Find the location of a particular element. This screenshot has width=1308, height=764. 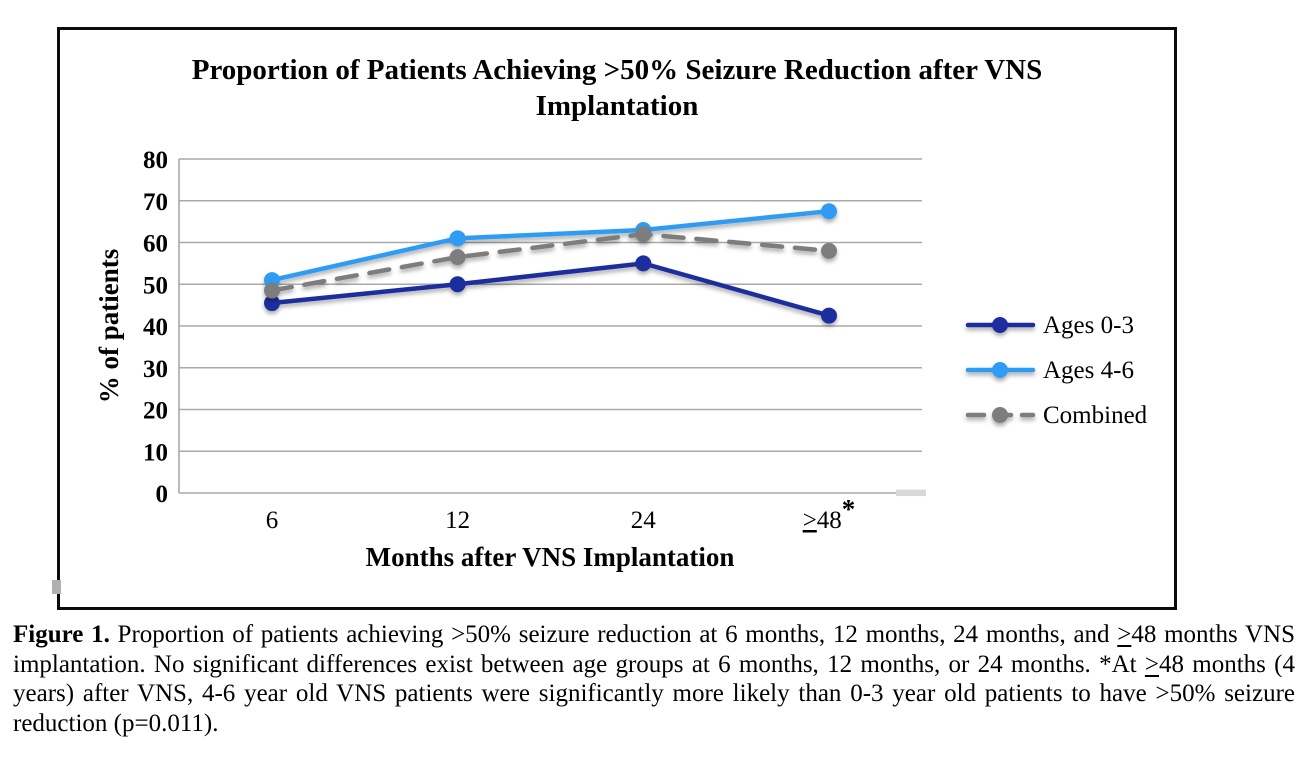

legend-label: Combined is located at coordinates (1095, 415).